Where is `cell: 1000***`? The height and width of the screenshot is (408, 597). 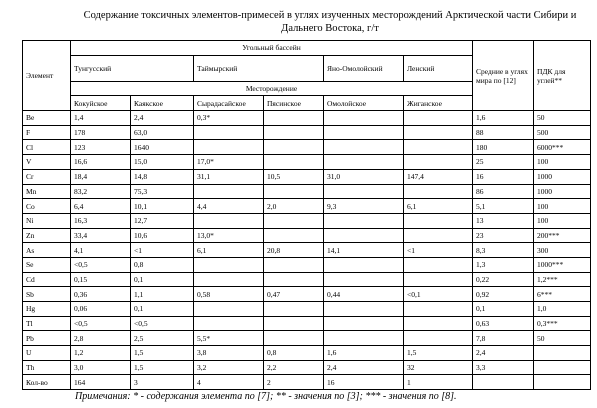 cell: 1000*** is located at coordinates (562, 264).